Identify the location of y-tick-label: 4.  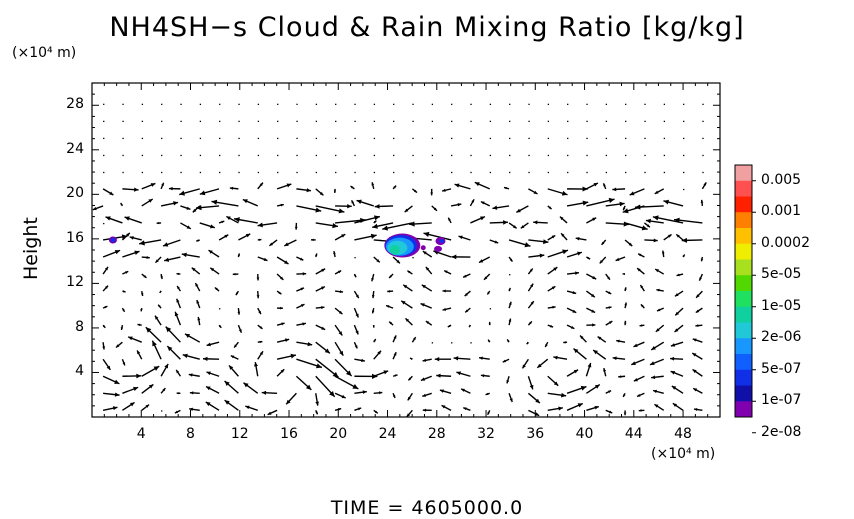
(79, 371).